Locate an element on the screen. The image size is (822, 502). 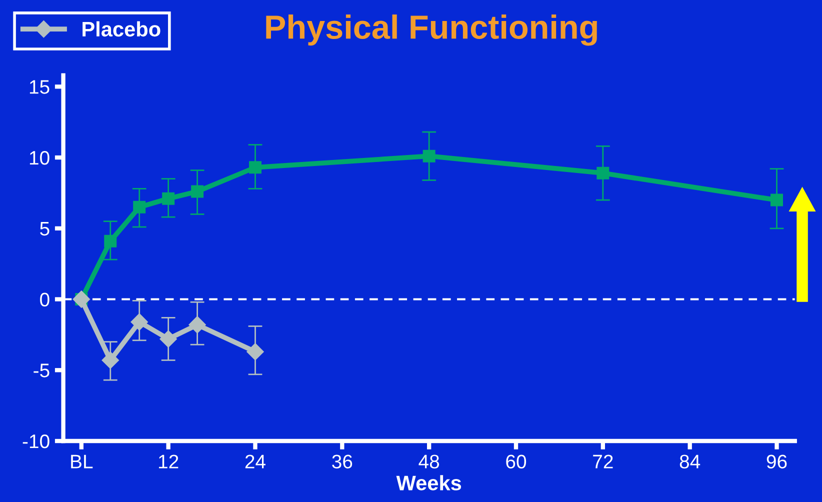
x-tick-label: 48 is located at coordinates (429, 461).